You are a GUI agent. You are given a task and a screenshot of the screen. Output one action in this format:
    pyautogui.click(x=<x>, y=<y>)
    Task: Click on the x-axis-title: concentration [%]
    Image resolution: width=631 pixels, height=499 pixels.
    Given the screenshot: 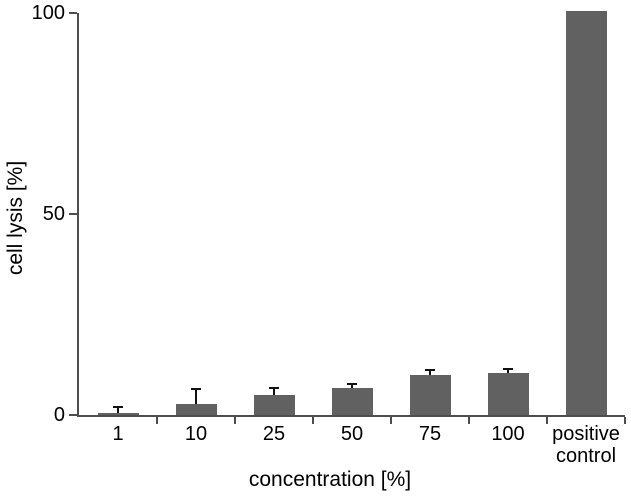 What is the action you would take?
    pyautogui.click(x=330, y=479)
    